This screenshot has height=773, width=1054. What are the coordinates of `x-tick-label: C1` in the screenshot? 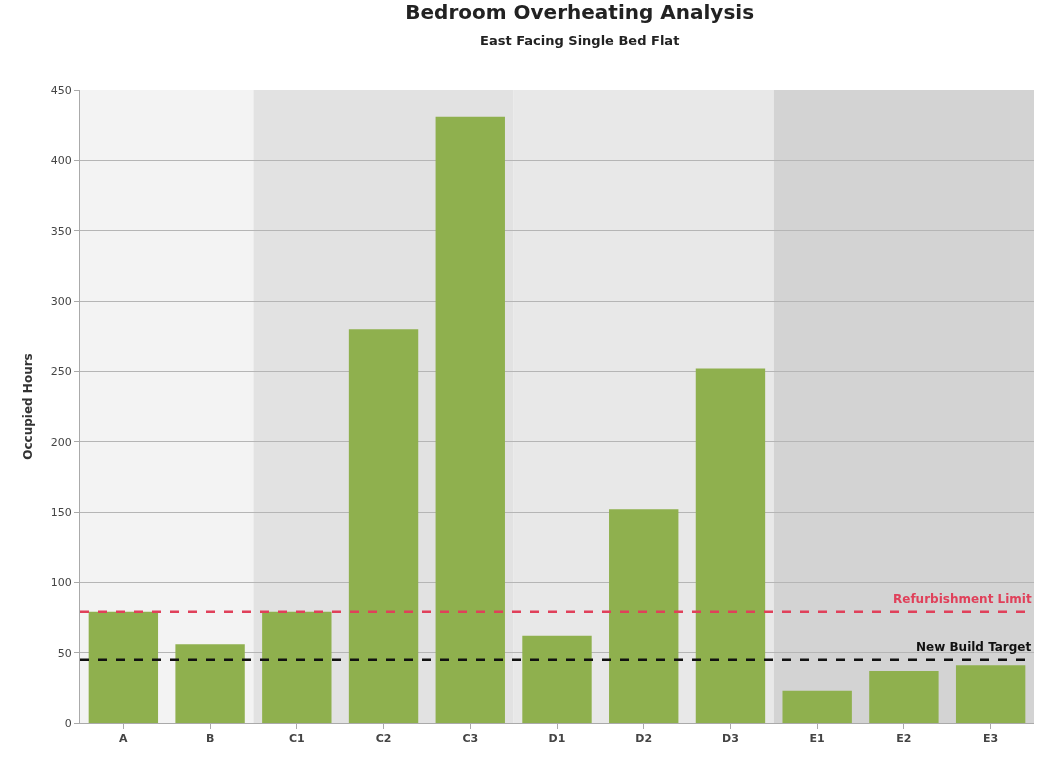 It's located at (296, 739).